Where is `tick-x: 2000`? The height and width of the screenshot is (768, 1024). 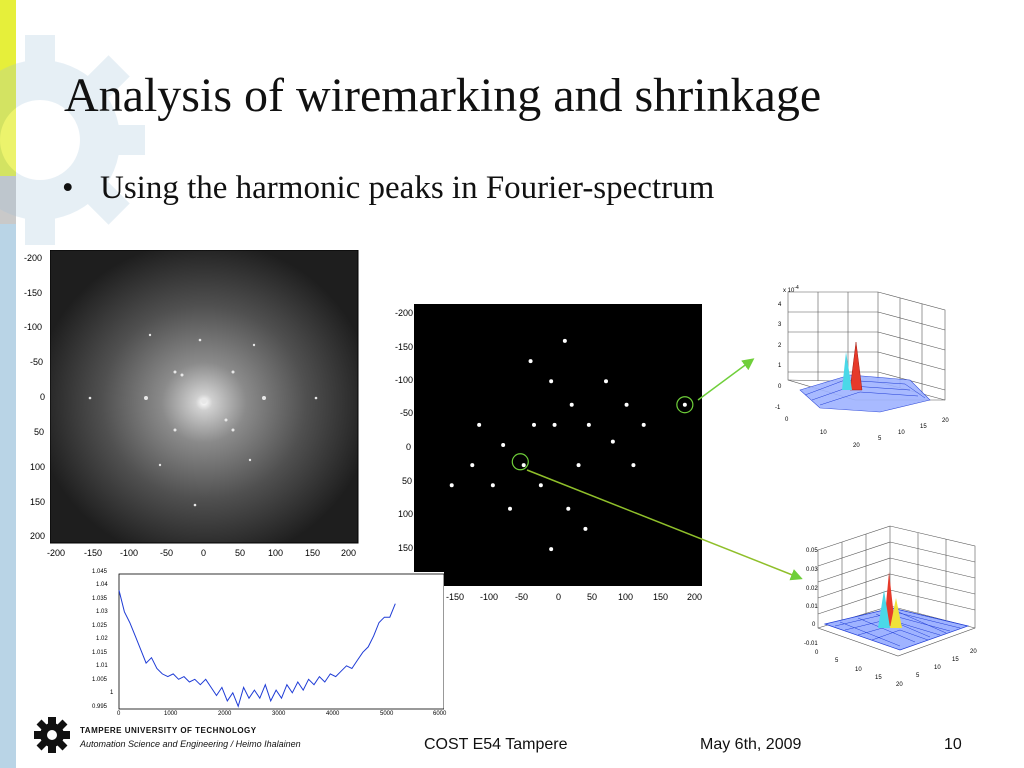
tick-x: 2000 is located at coordinates (225, 714).